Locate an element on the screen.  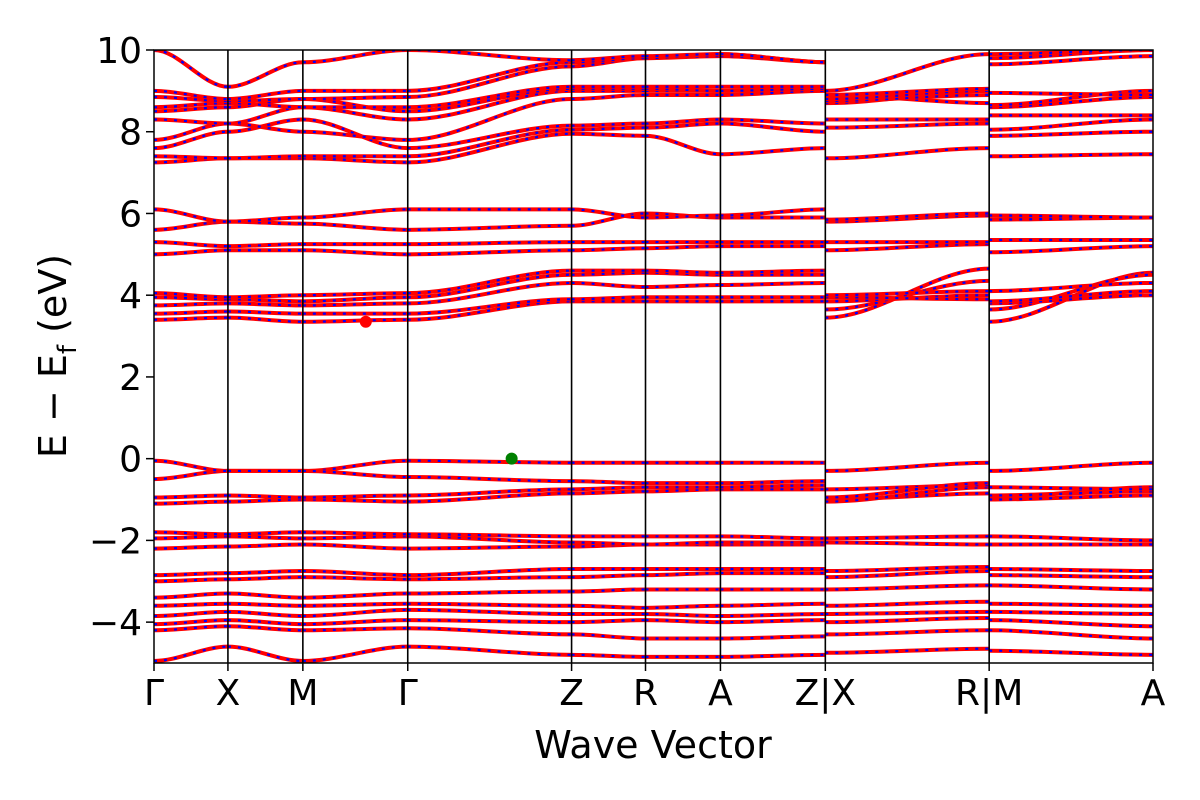
y-tick-label: 4 is located at coordinates (130, 296).